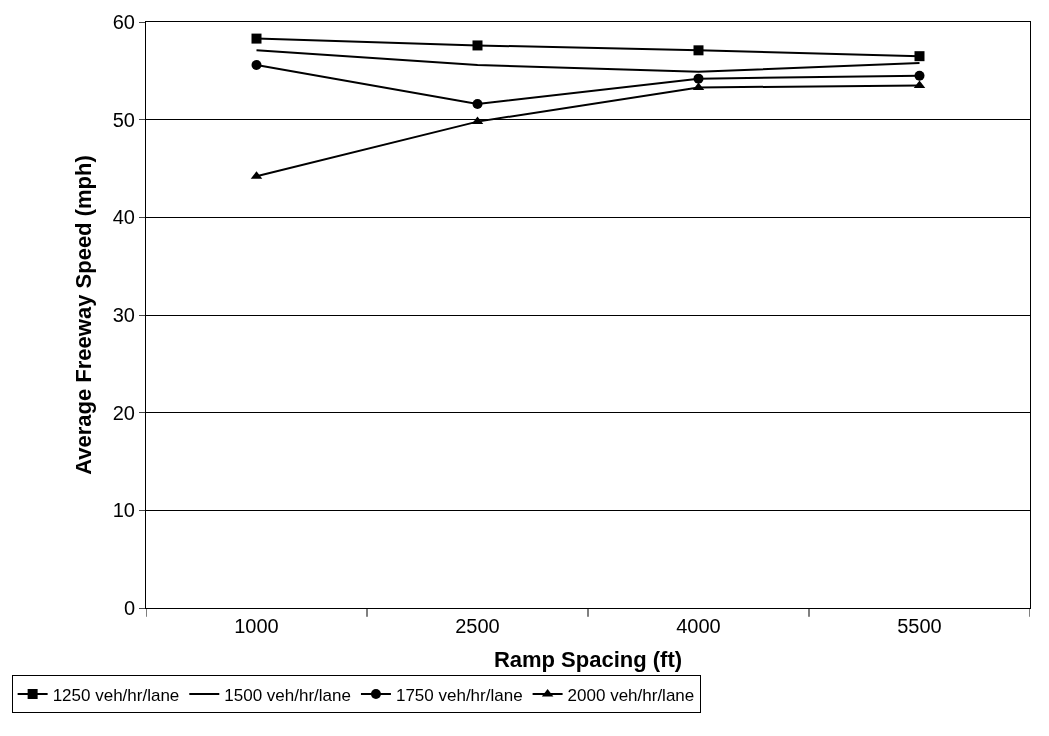  What do you see at coordinates (459, 695) in the screenshot?
I see `legend-label: 1750 veh/hr/lane` at bounding box center [459, 695].